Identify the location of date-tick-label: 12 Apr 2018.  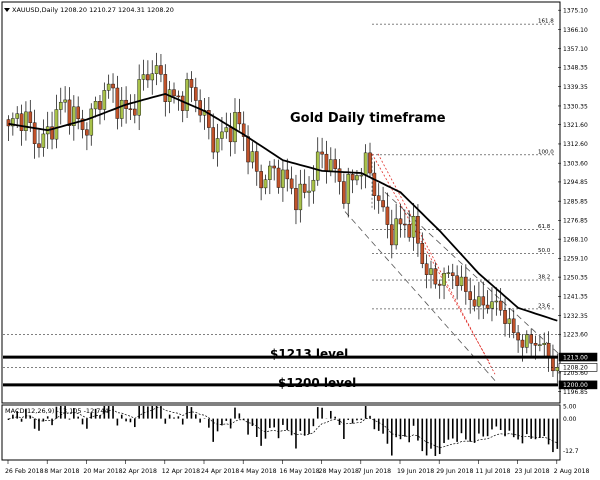
(181, 471).